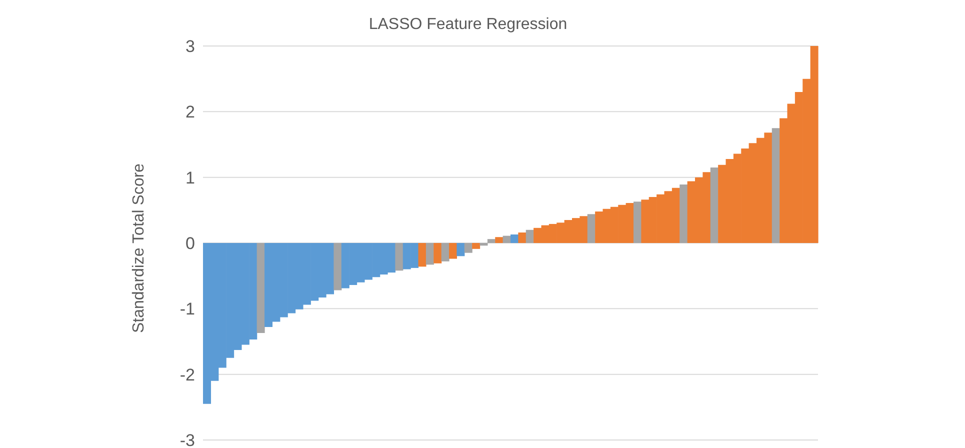 The image size is (965, 448). Describe the element at coordinates (187, 439) in the screenshot. I see `y-tick-label: -3` at that location.